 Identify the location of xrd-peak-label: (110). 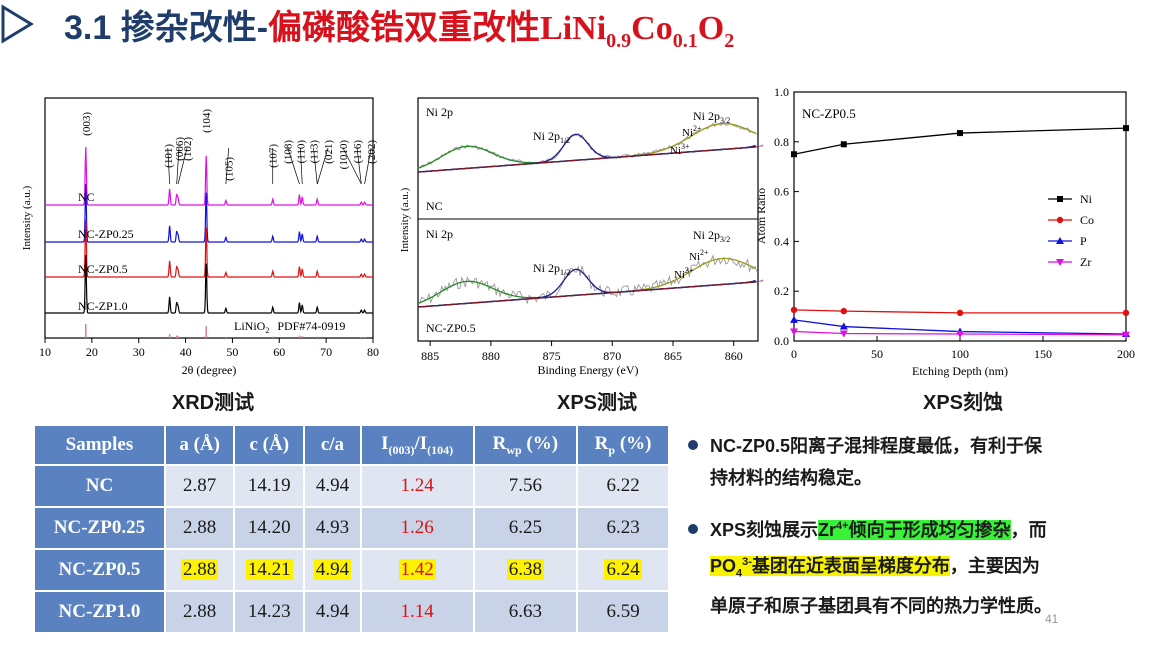
(301, 152).